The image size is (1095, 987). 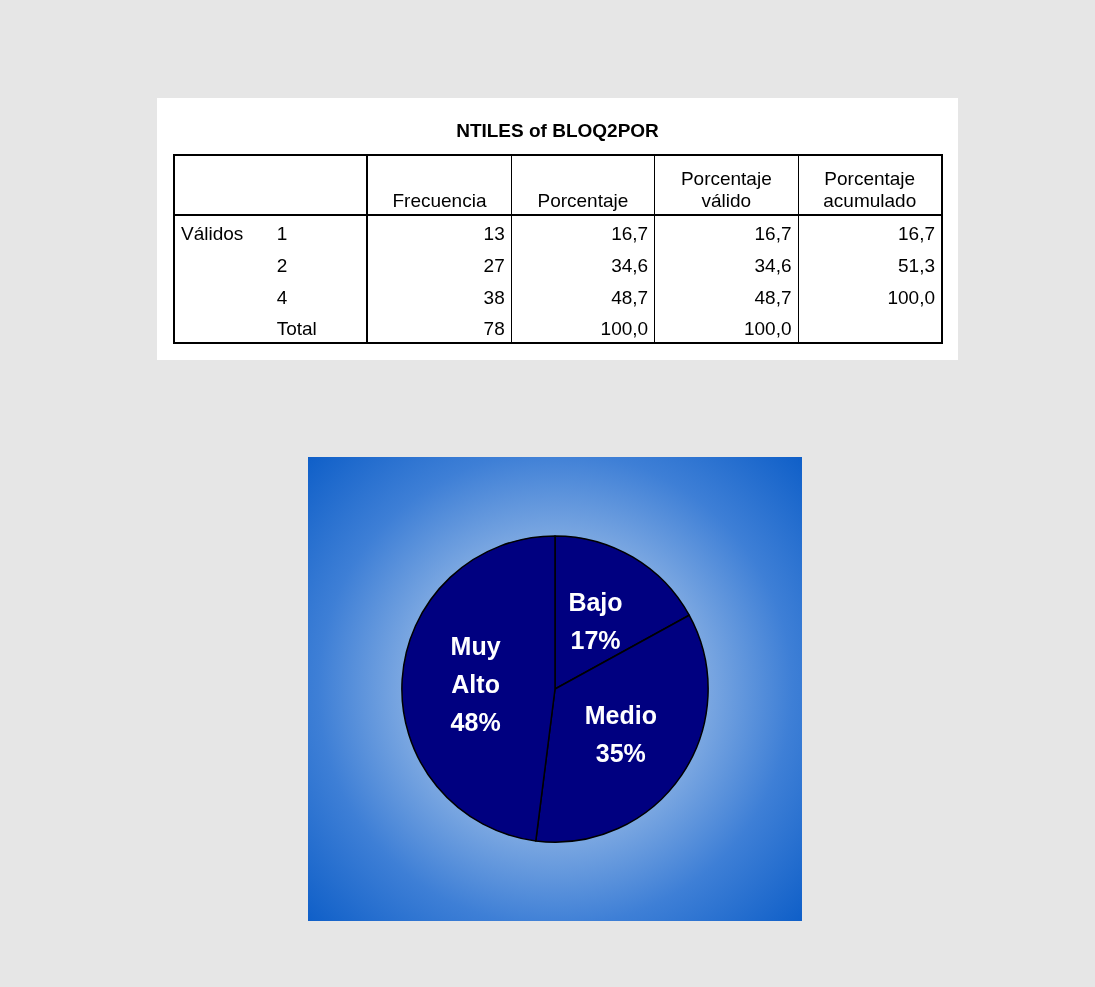 What do you see at coordinates (595, 601) in the screenshot?
I see `slice-label: Bajo` at bounding box center [595, 601].